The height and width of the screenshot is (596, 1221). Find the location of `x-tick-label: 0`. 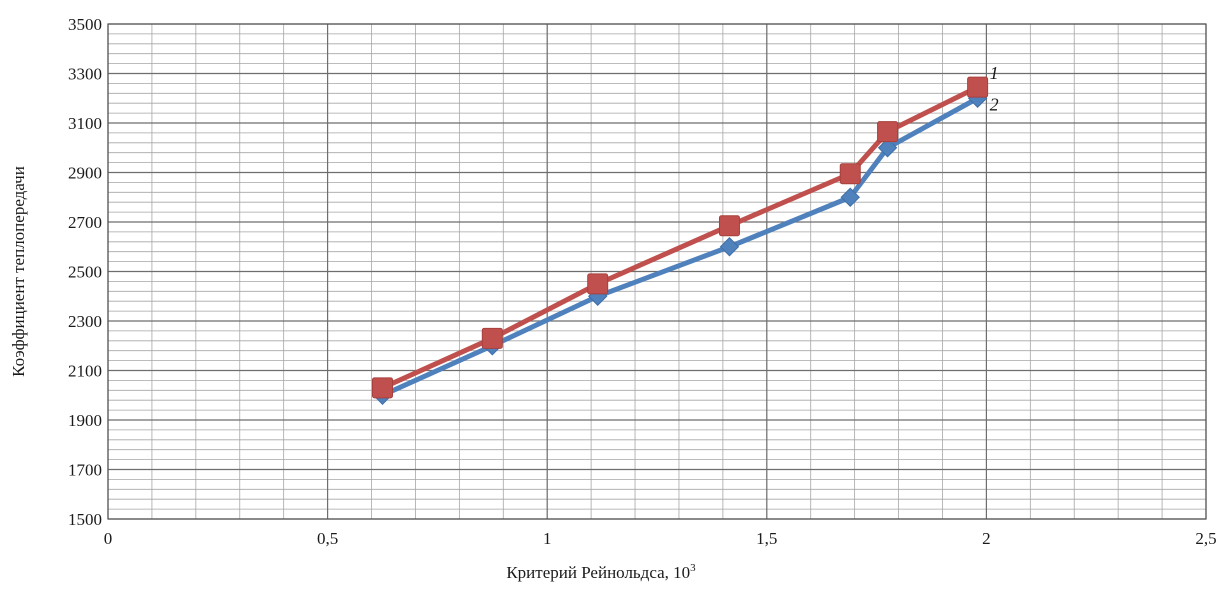

x-tick-label: 0 is located at coordinates (108, 538).